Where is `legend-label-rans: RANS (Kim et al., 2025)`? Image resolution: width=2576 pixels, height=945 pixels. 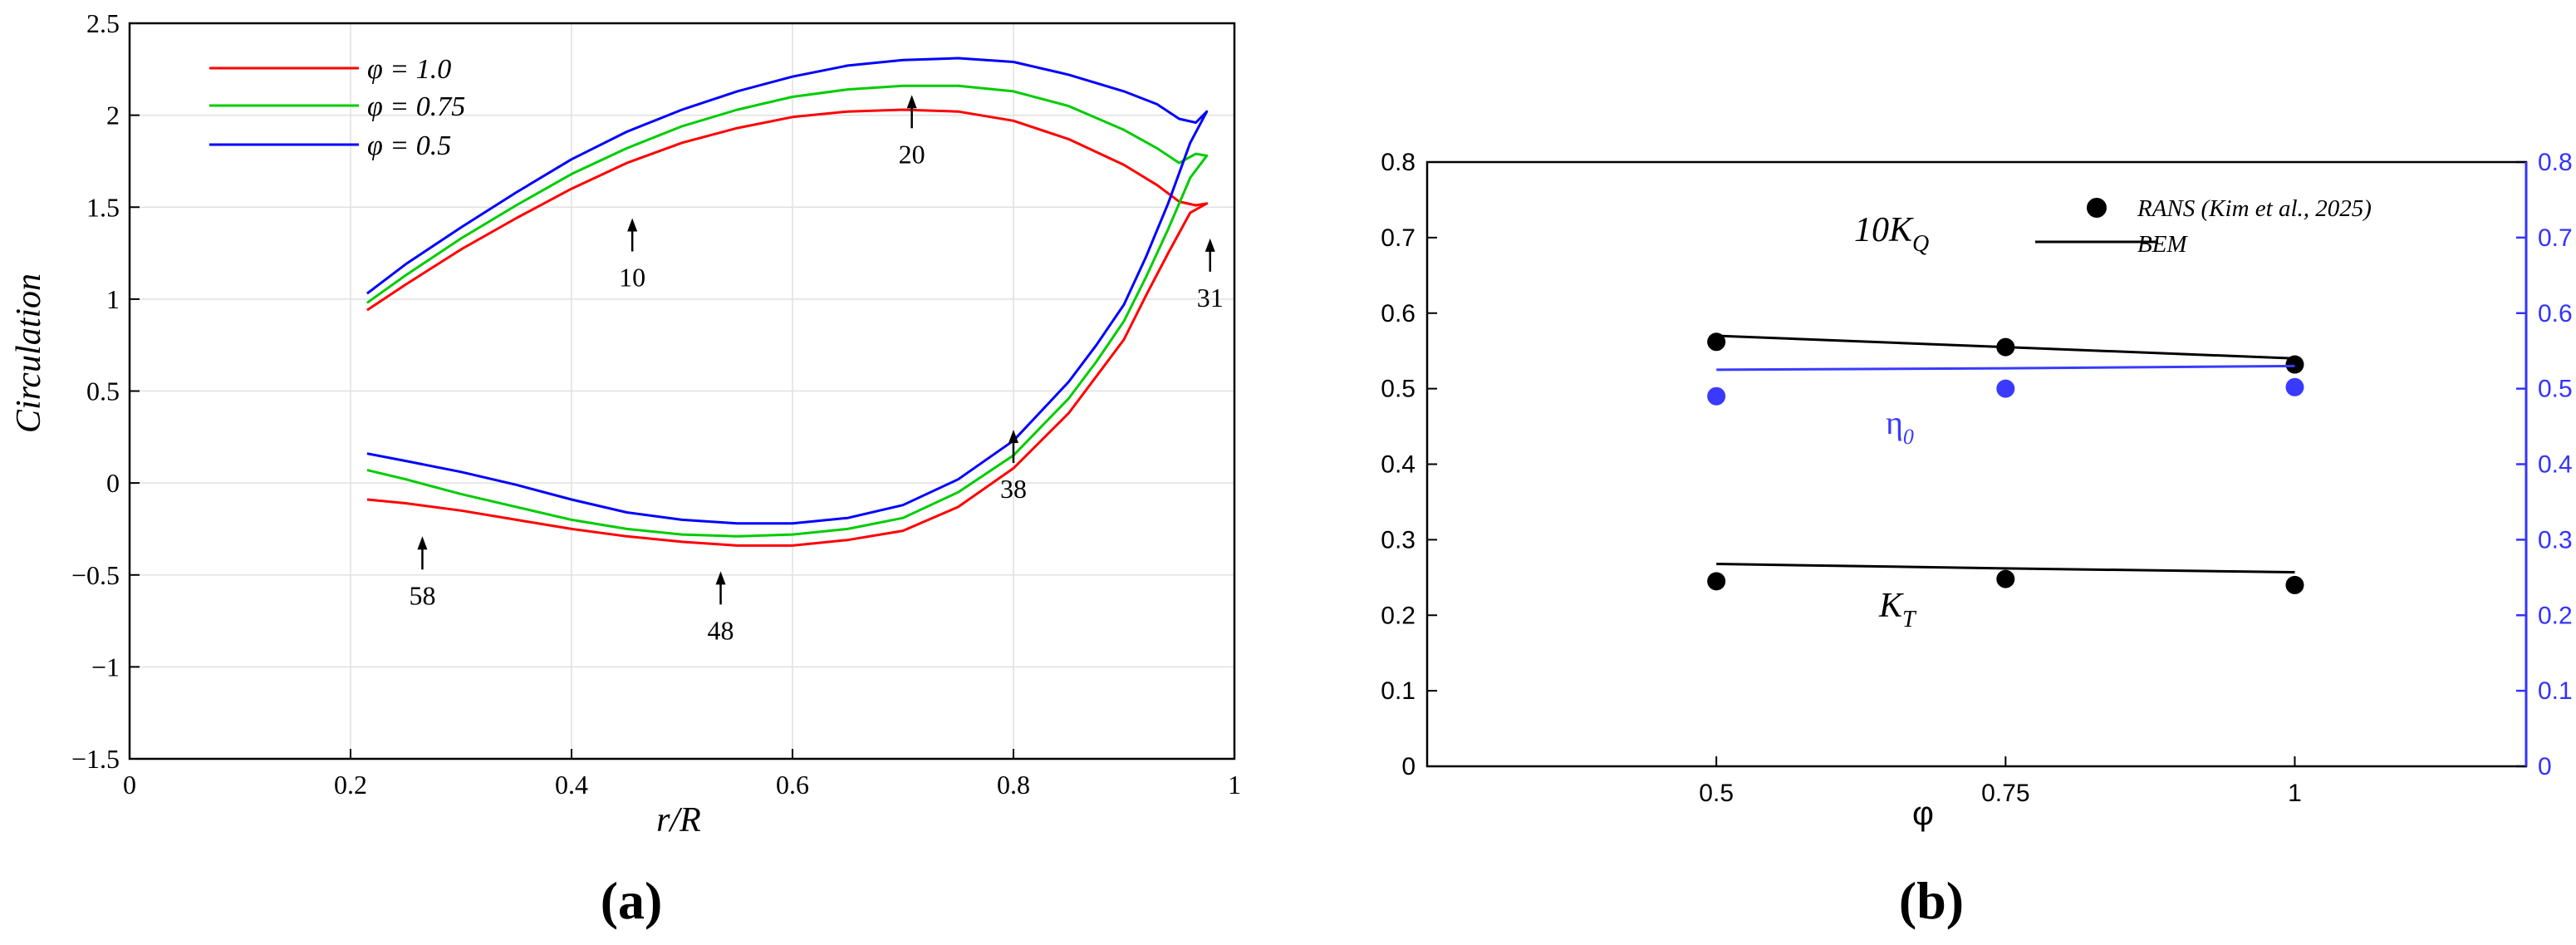
legend-label-rans: RANS (Kim et al., 2025) is located at coordinates (2254, 208).